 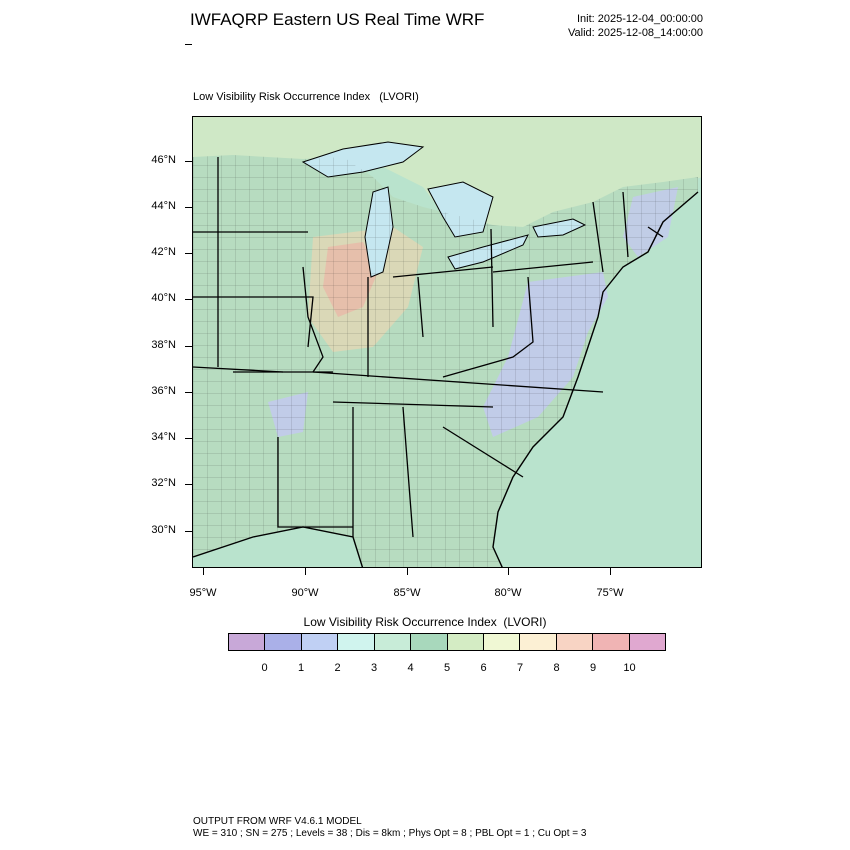 I want to click on color-labelbar, so click(x=447, y=642).